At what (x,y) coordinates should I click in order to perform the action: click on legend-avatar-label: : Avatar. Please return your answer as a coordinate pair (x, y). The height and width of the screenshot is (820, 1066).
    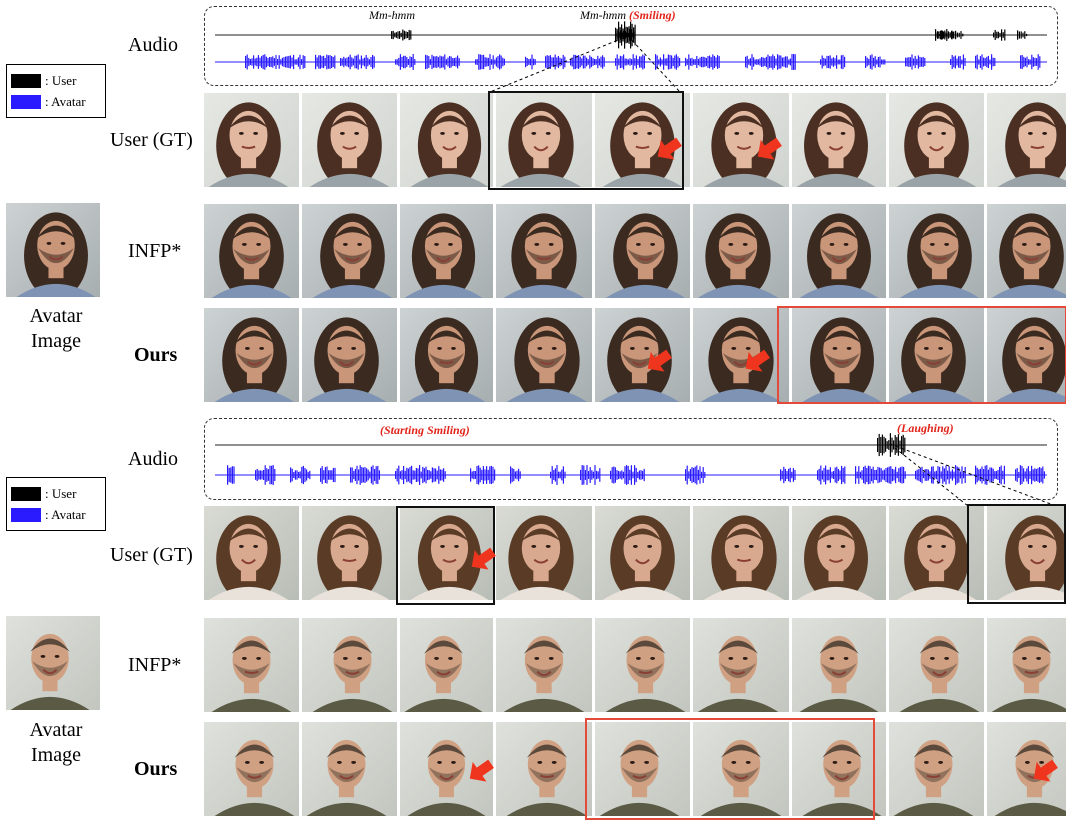
    Looking at the image, I should click on (65, 101).